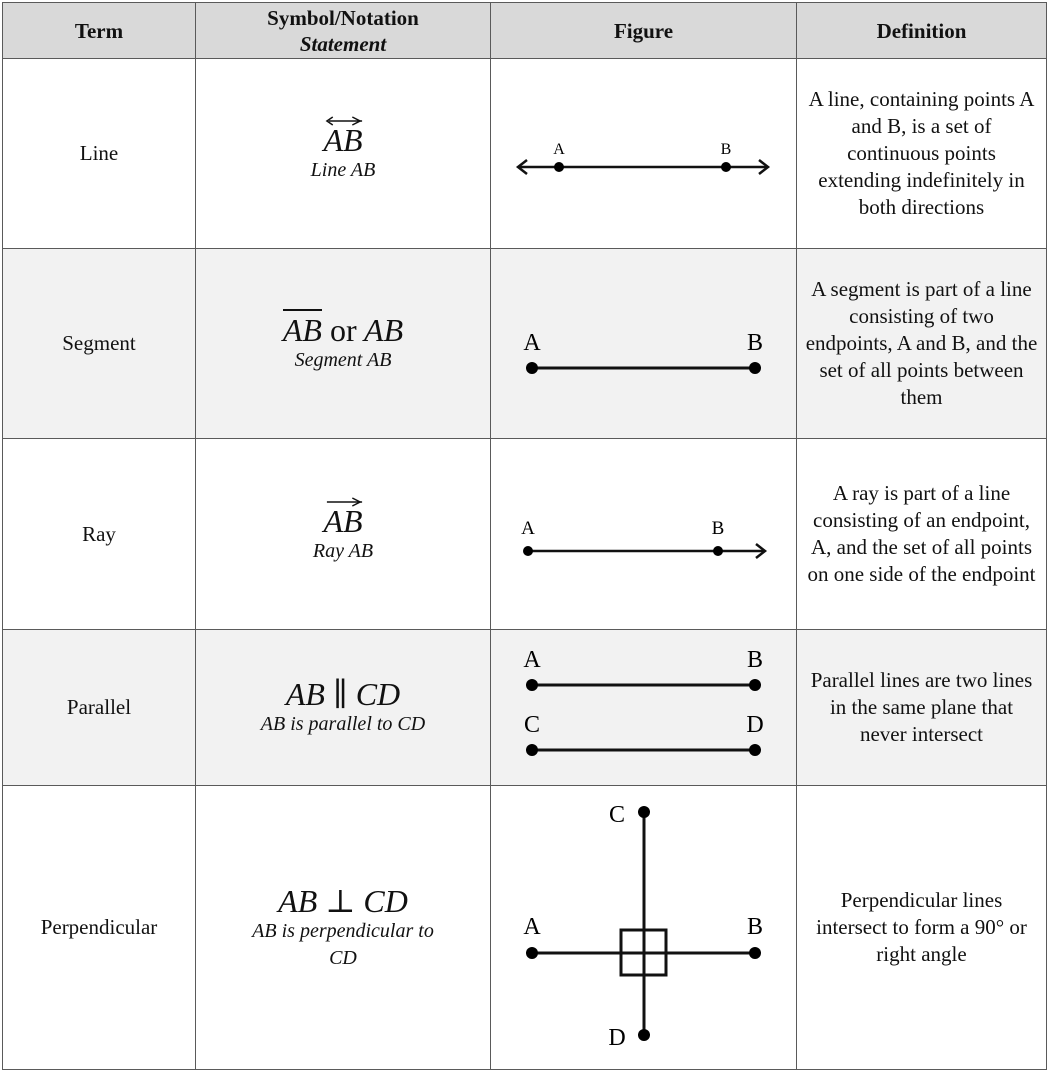 The width and height of the screenshot is (1047, 1070). What do you see at coordinates (99, 534) in the screenshot?
I see `term-cell: Ray` at bounding box center [99, 534].